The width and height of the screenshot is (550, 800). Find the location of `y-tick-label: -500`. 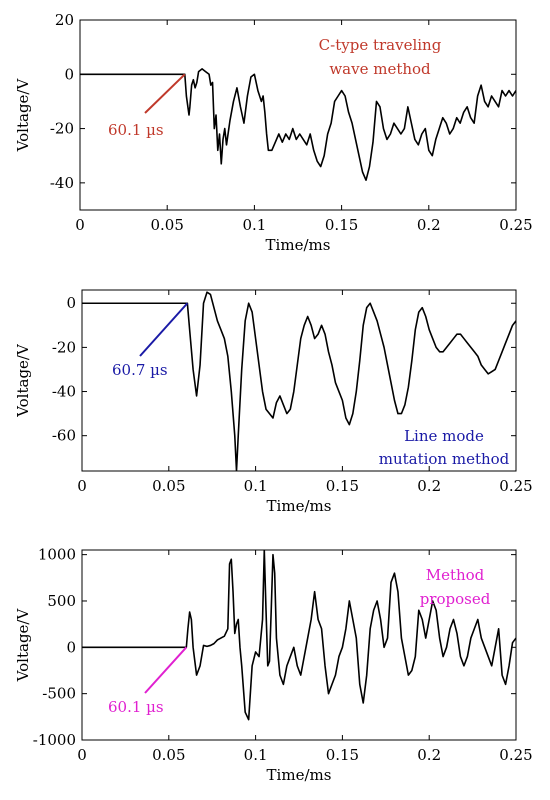

y-tick-label: -500 is located at coordinates (59, 694).